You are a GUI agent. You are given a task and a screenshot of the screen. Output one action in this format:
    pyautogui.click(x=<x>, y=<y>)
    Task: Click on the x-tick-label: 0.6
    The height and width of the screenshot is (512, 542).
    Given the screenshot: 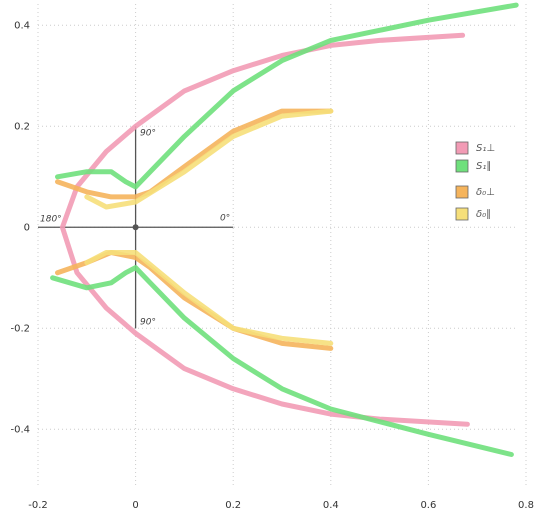 What is the action you would take?
    pyautogui.click(x=428, y=505)
    